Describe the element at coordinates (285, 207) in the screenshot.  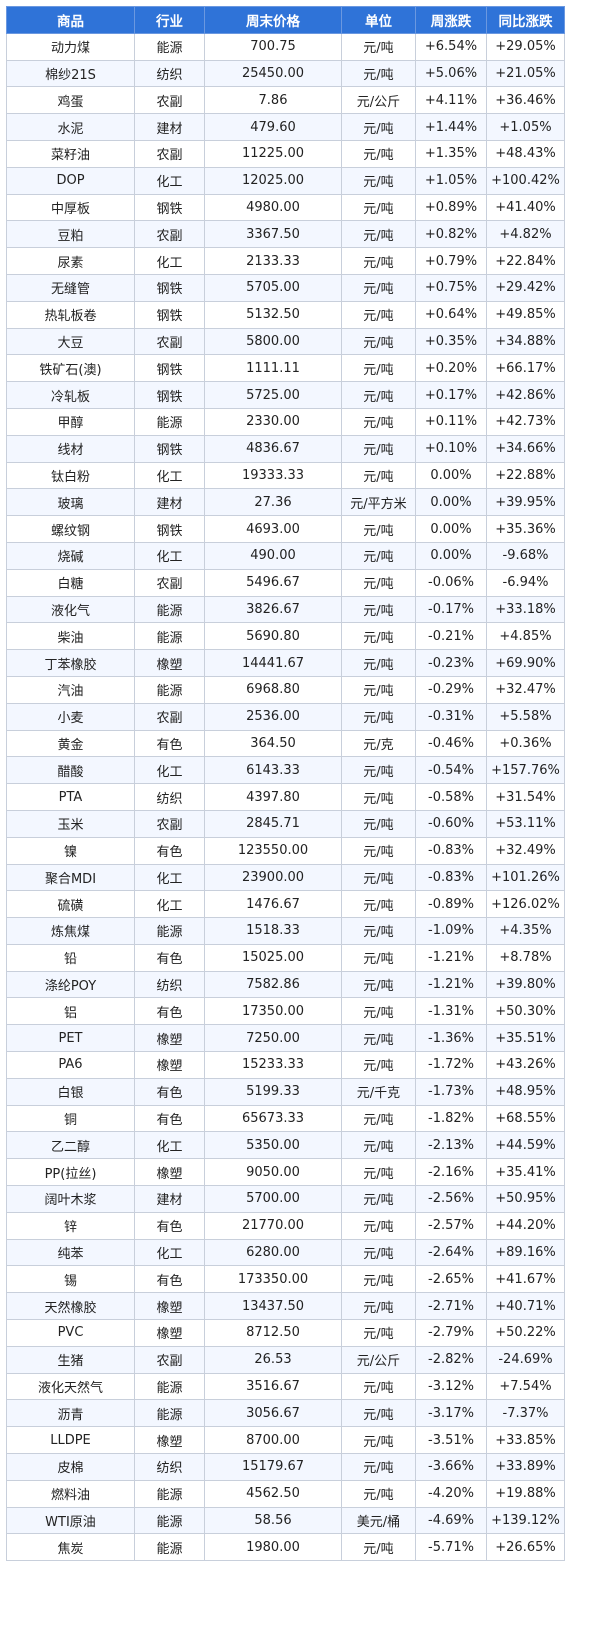
I see `table-row: 中厚板 钢铁 4980.00 元/吨 +0.89% +41.40%` at that location.